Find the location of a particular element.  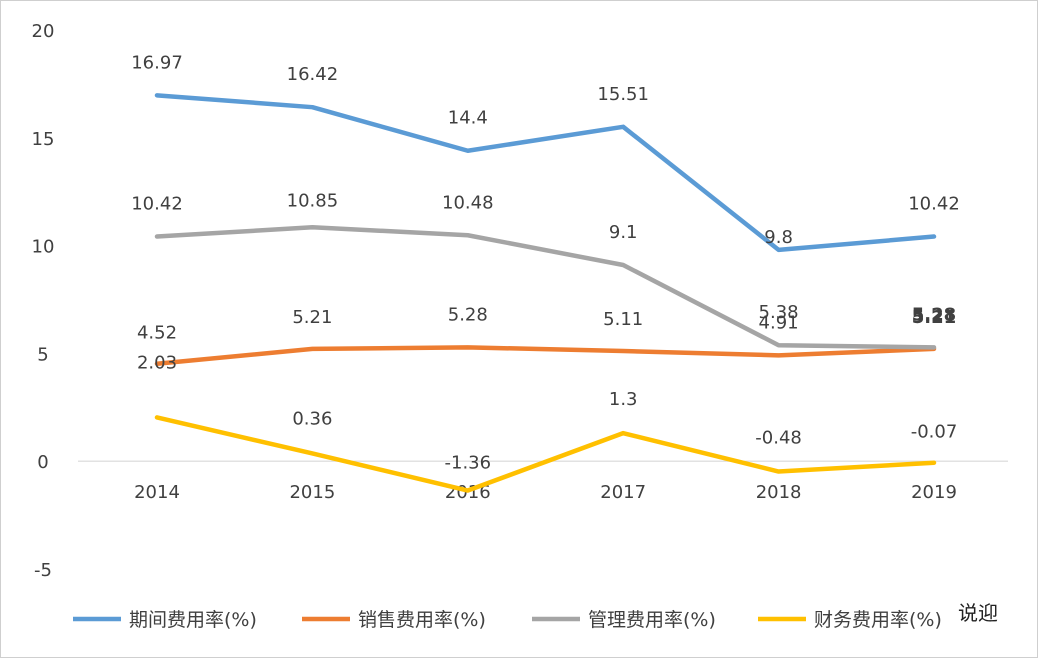

y-tick-label: 15 is located at coordinates (43, 139).